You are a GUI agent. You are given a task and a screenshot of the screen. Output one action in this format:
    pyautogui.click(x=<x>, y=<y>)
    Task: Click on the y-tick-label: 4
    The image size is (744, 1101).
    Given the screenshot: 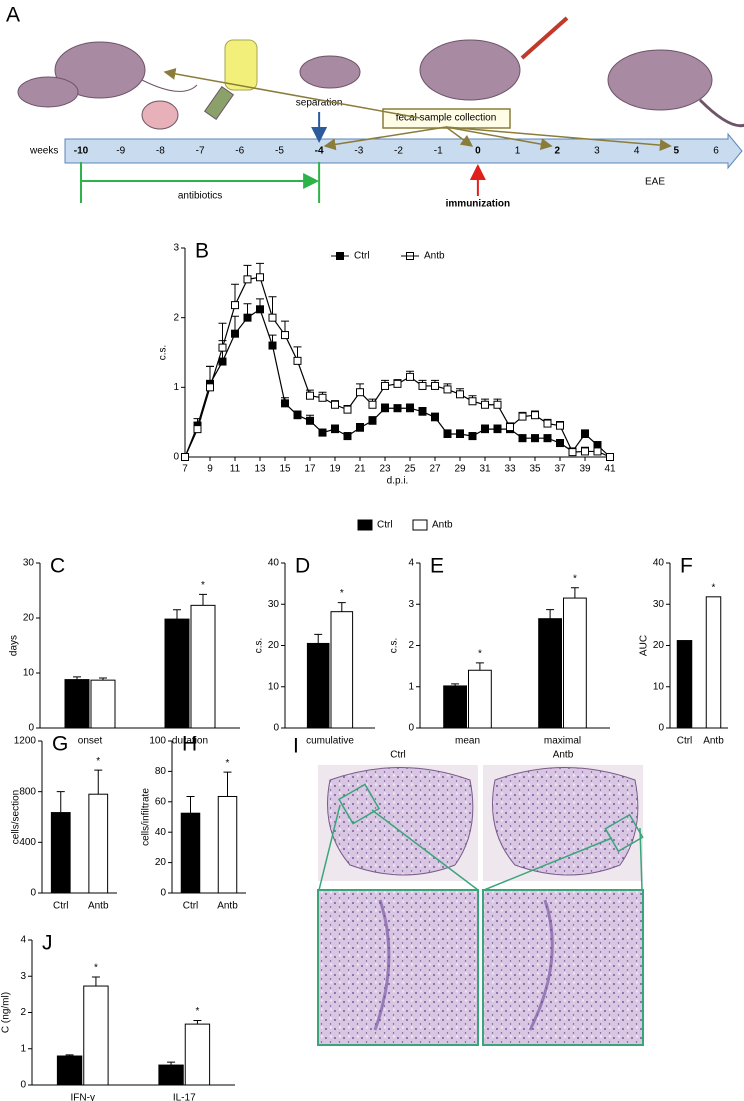 What is the action you would take?
    pyautogui.click(x=23, y=940)
    